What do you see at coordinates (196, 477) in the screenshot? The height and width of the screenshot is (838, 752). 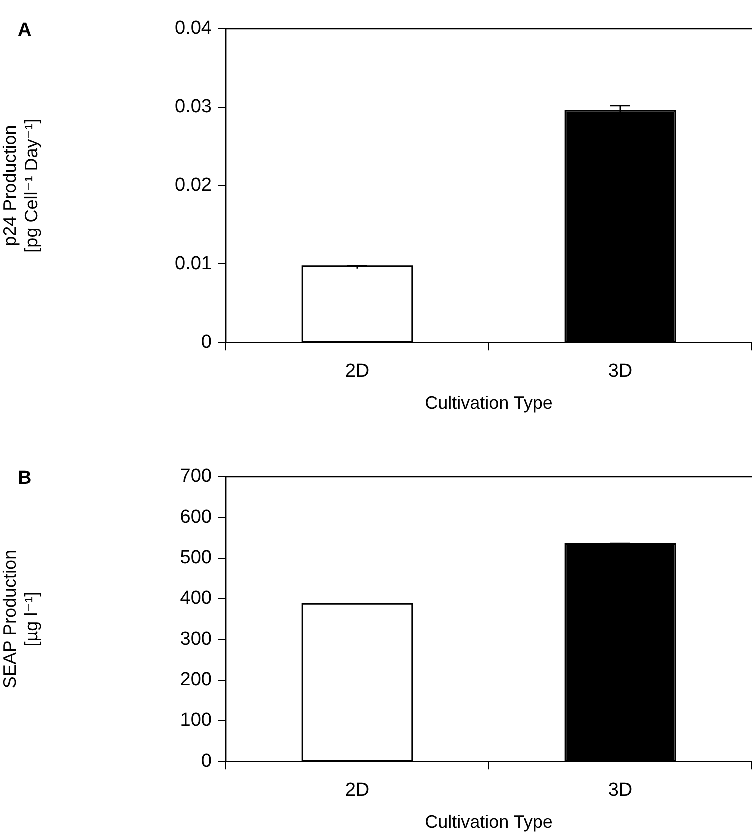 I see `y-tick-label: 700` at bounding box center [196, 477].